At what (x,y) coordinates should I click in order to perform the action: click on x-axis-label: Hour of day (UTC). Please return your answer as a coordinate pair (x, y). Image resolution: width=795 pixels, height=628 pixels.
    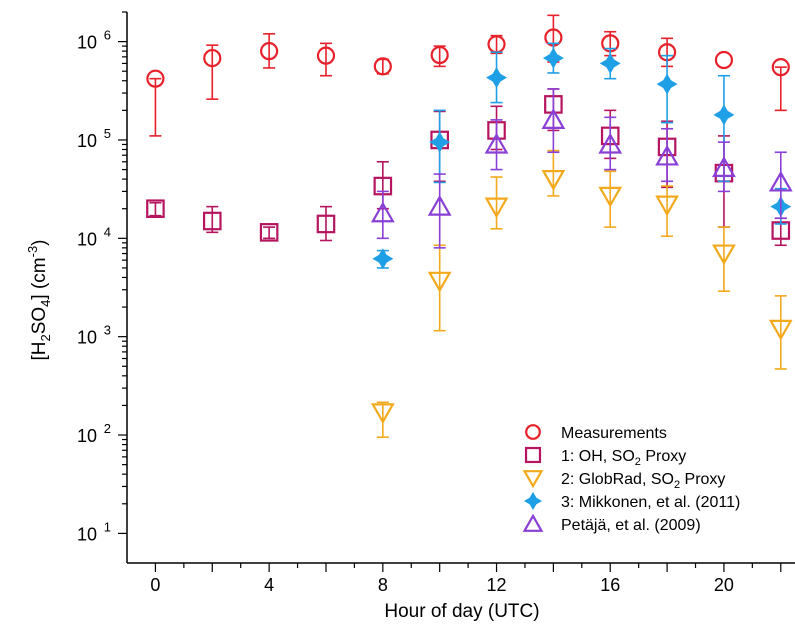
    Looking at the image, I should click on (461, 611).